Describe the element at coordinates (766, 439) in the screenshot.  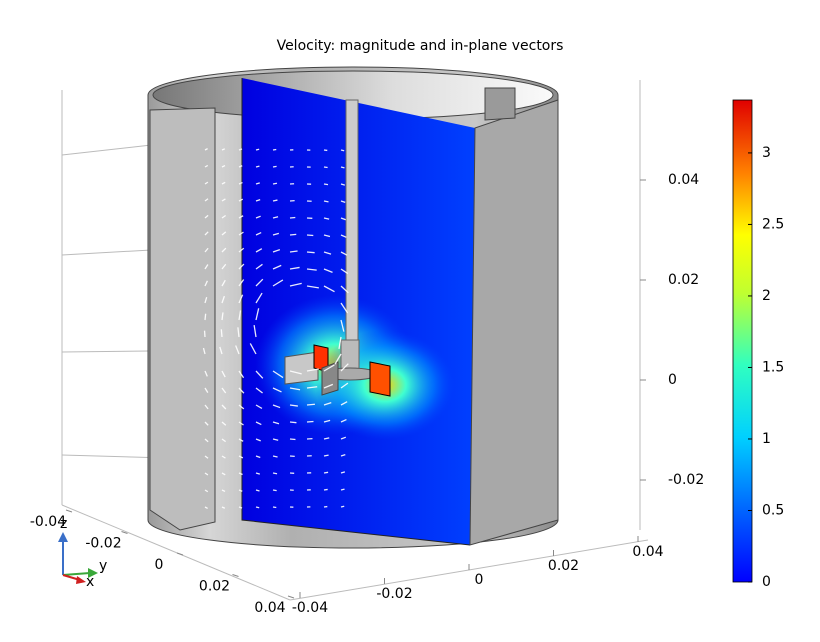
I see `colorbar-tick-label: 1` at that location.